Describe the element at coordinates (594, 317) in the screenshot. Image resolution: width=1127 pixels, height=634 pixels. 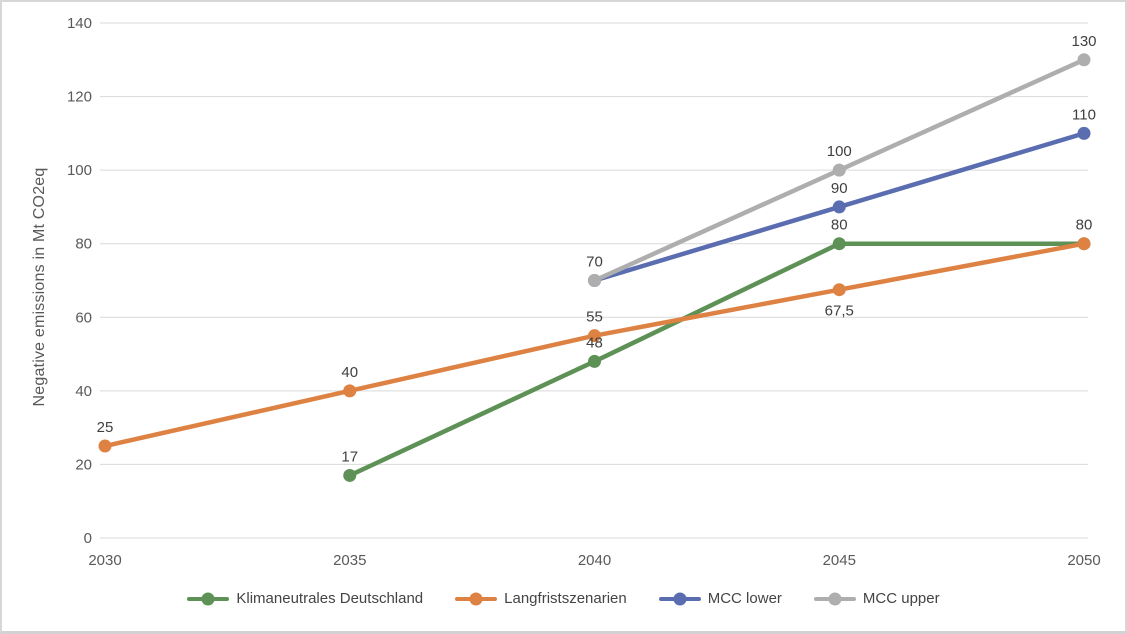
I see `data-label: 55` at that location.